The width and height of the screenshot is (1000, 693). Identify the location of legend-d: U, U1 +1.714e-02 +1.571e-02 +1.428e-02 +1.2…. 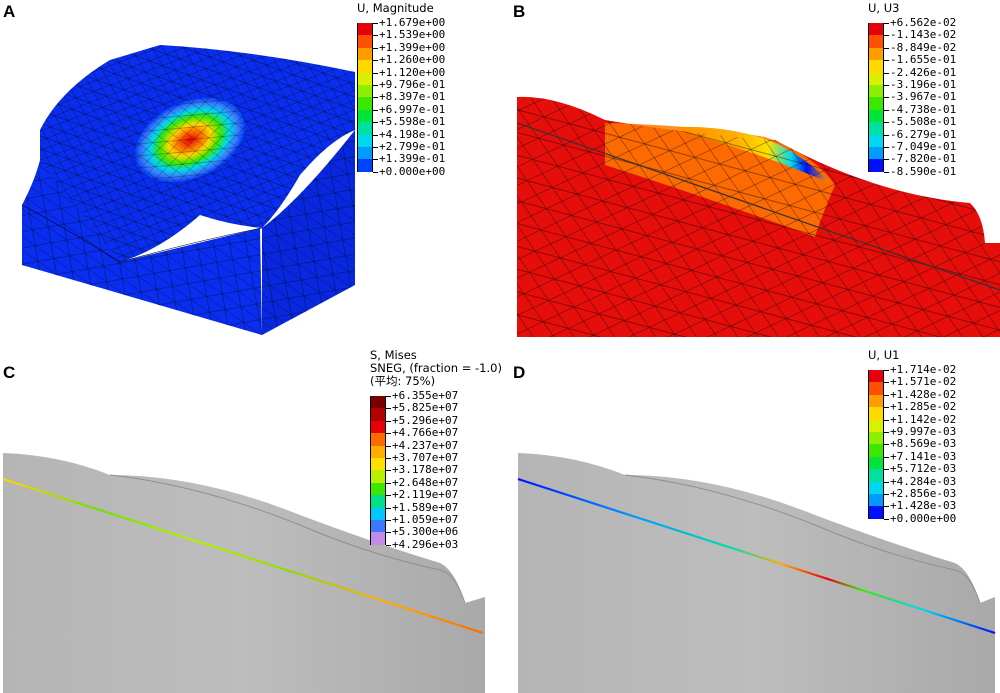
(912, 436).